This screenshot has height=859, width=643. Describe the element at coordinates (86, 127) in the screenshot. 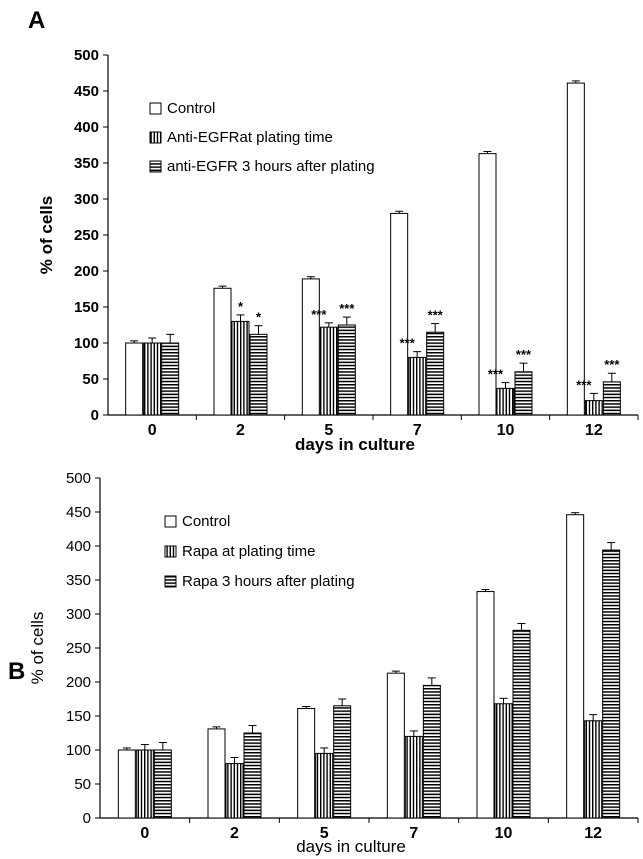

I see `panel-a-y-tick-label: 400` at that location.